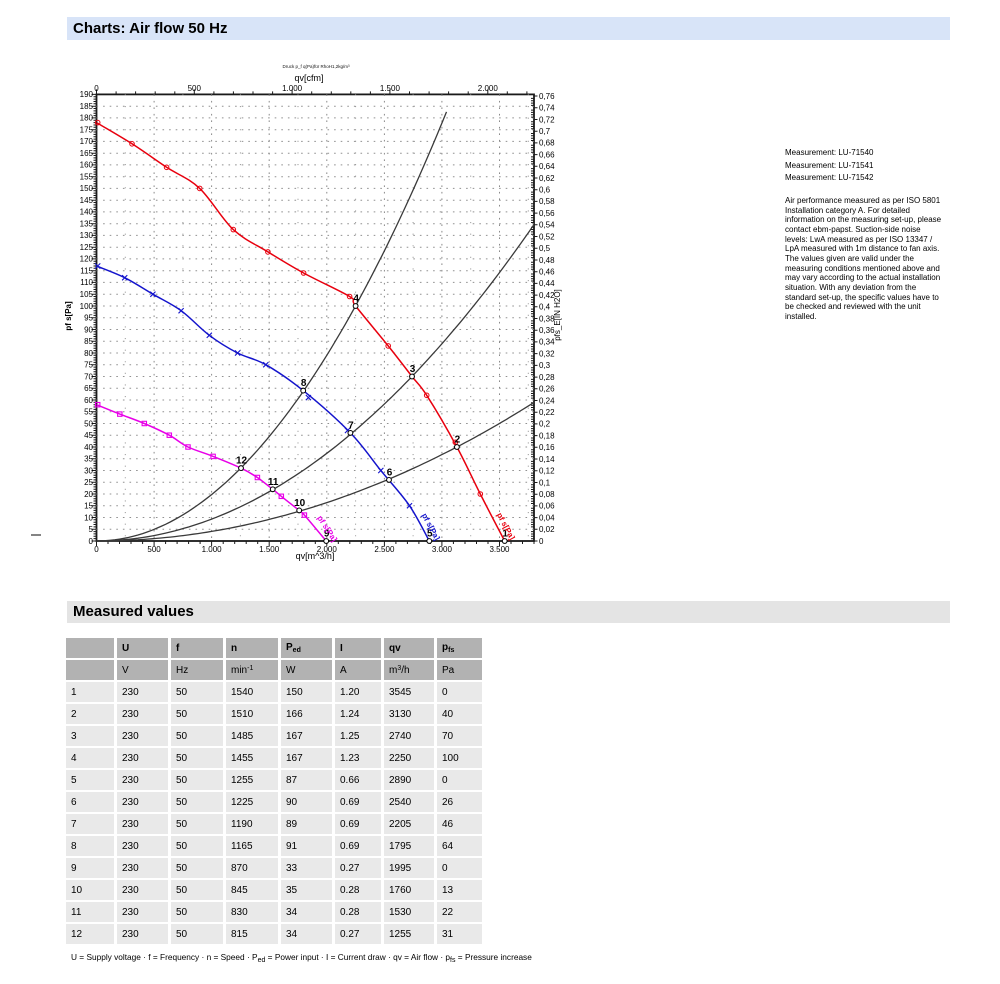  What do you see at coordinates (547, 178) in the screenshot?
I see `svg-text: 0,62` at bounding box center [547, 178].